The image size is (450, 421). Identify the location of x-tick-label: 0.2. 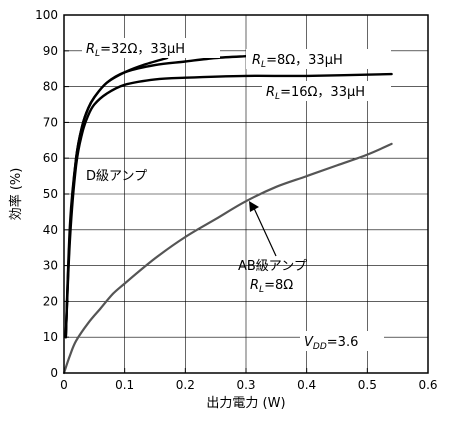
(185, 385).